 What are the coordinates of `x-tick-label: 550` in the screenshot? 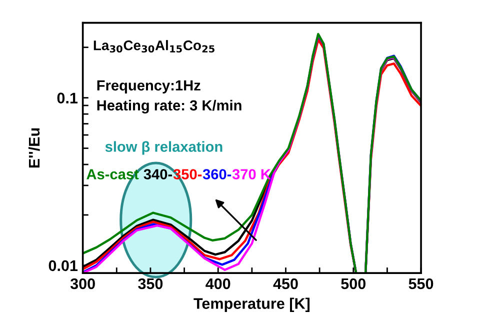 It's located at (421, 284).